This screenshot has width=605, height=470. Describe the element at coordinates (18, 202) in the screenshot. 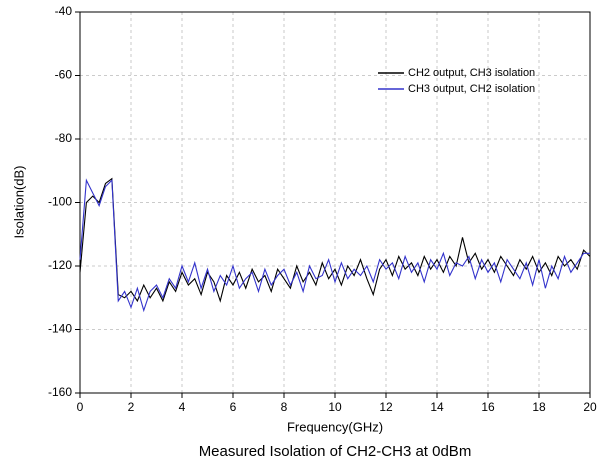

I see `y-axis-label: Isolation(dB)` at that location.